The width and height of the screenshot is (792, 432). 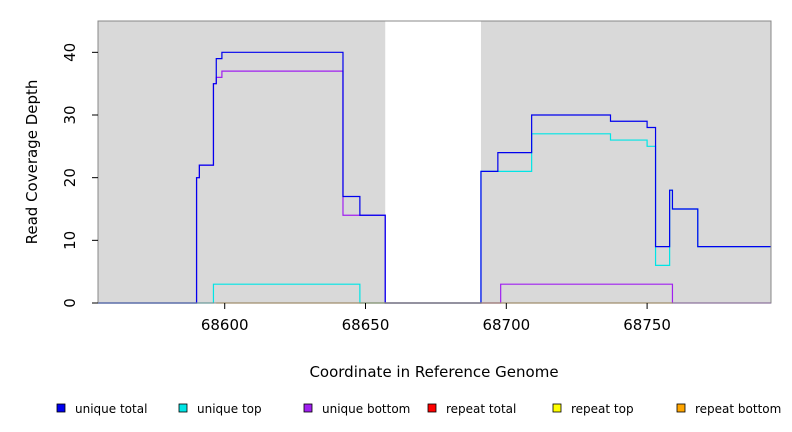 I want to click on legend-label-unique-bottom: unique bottom, so click(x=366, y=409).